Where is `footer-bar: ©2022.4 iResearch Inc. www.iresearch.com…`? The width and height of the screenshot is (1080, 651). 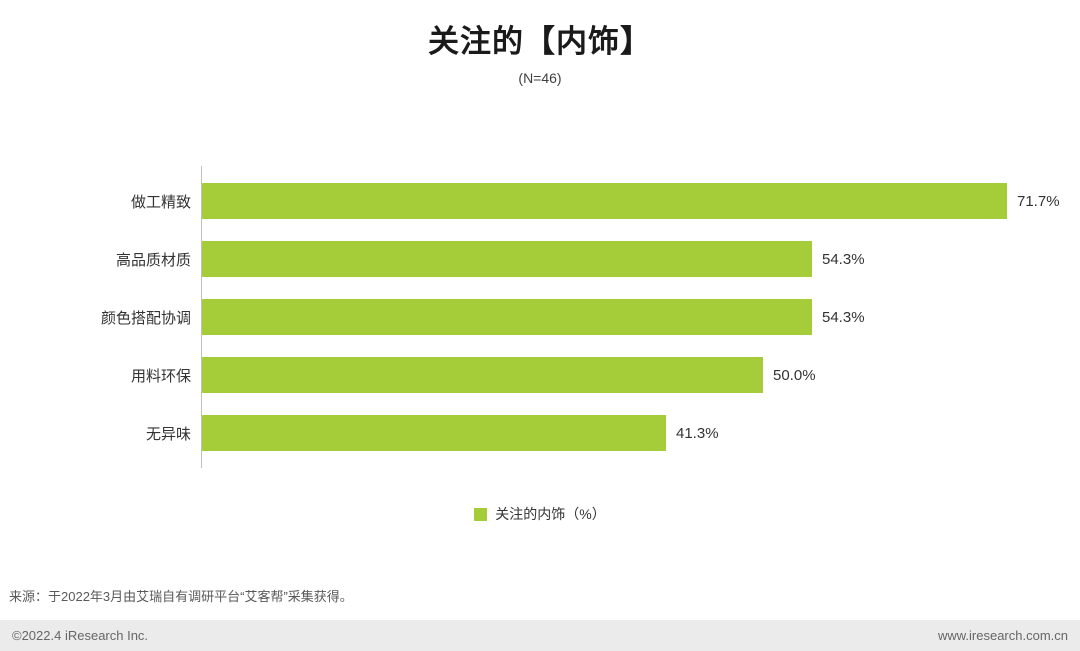
footer-bar: ©2022.4 iResearch Inc. www.iresearch.com… is located at coordinates (540, 635).